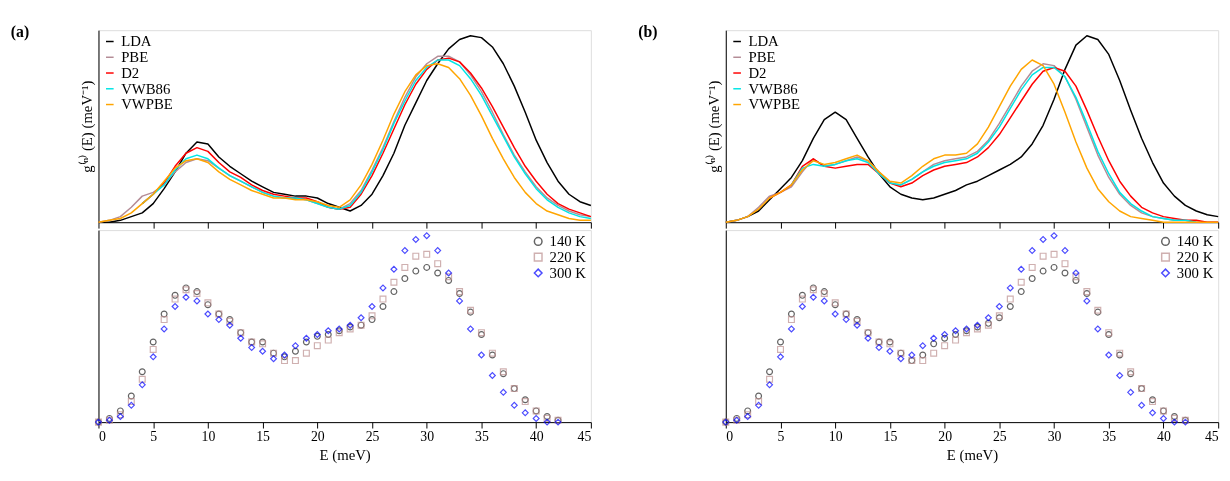  Describe the element at coordinates (648, 32) in the screenshot. I see `chart-title: (b)` at that location.